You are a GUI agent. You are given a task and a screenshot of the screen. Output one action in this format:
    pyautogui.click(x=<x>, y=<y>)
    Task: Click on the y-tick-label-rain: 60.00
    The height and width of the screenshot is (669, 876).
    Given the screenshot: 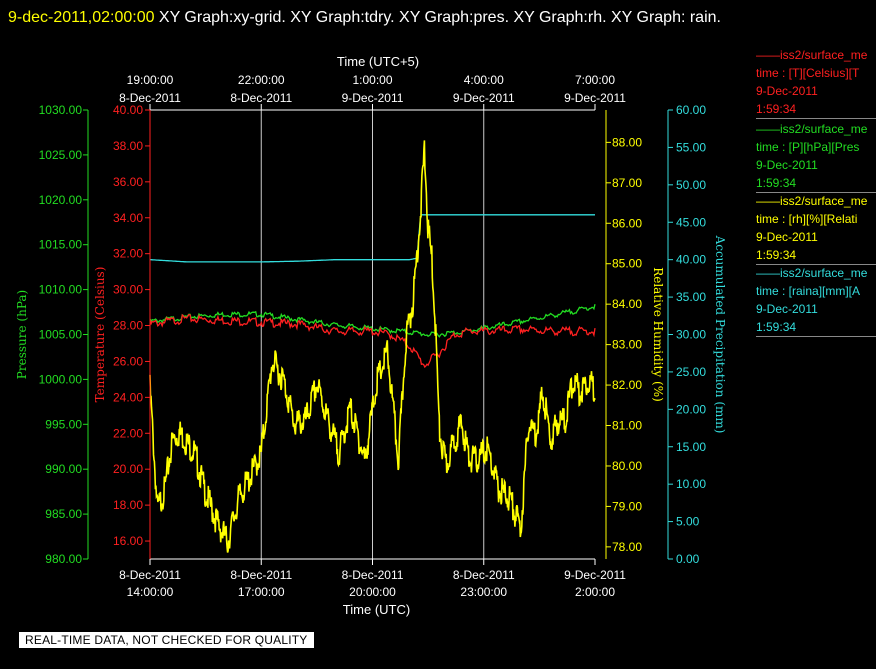 What is the action you would take?
    pyautogui.click(x=691, y=110)
    